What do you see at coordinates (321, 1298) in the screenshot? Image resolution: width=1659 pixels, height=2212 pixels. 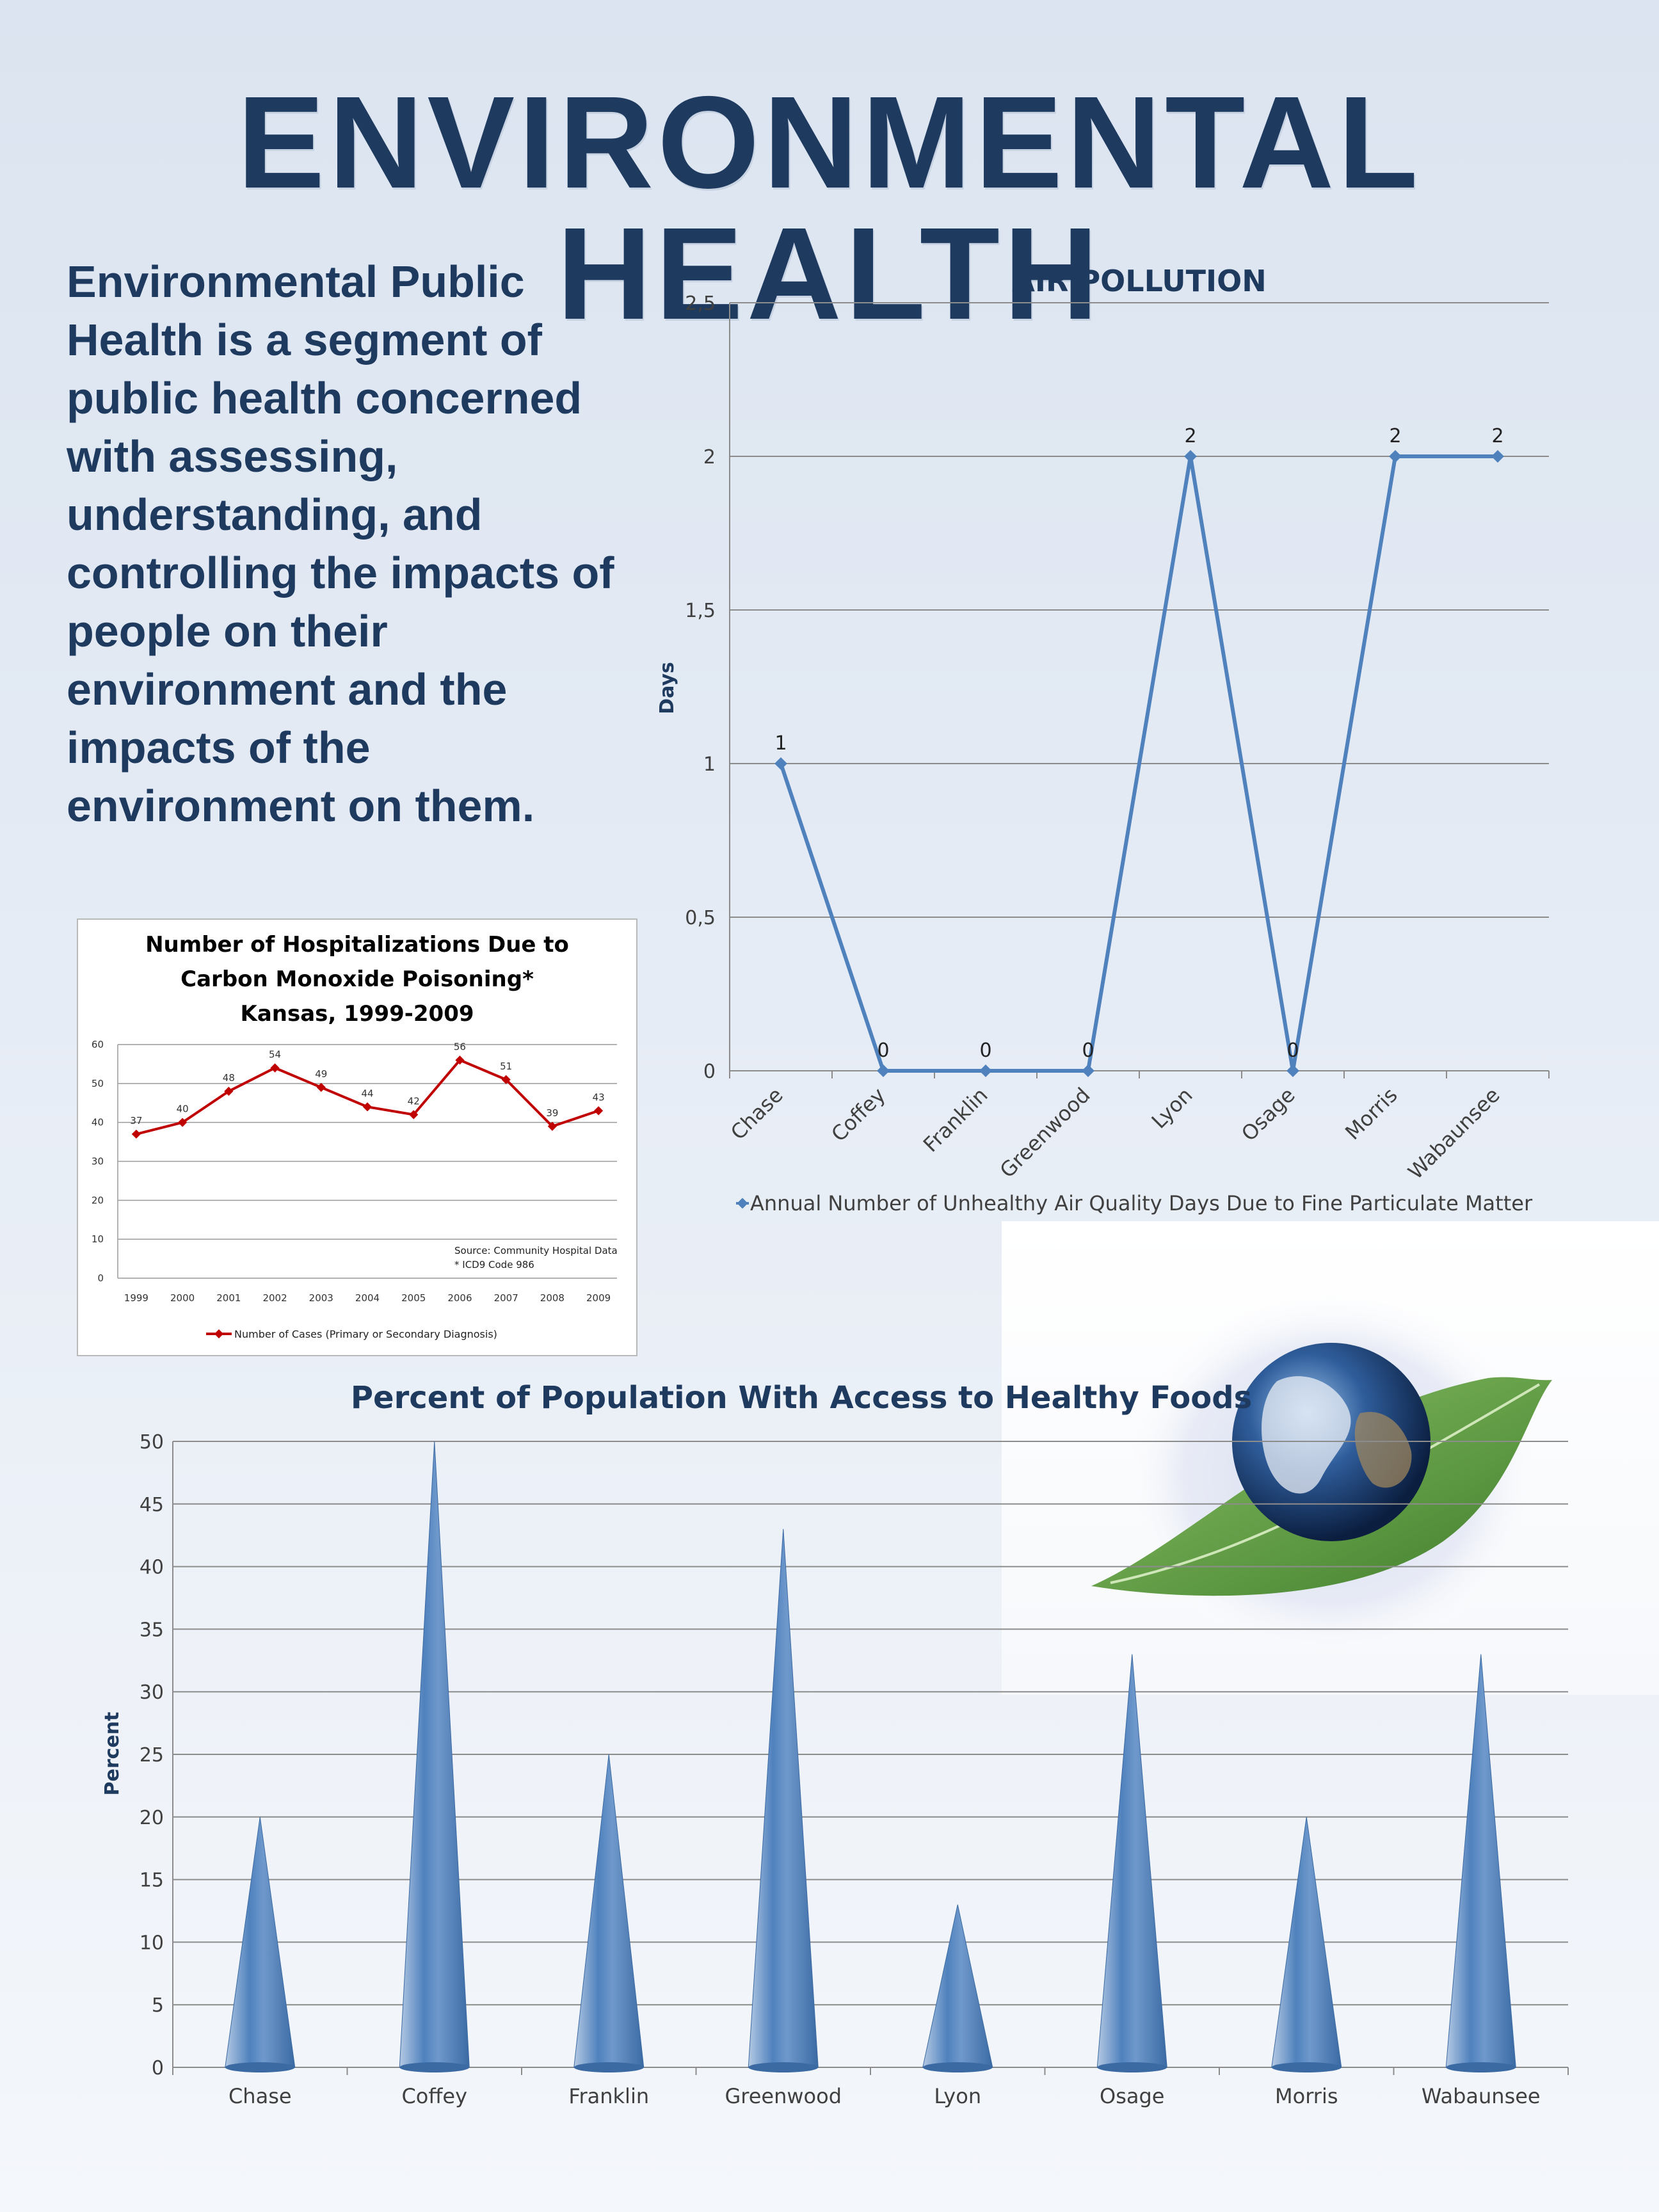 I see `co-x-tick-label: 2003` at bounding box center [321, 1298].